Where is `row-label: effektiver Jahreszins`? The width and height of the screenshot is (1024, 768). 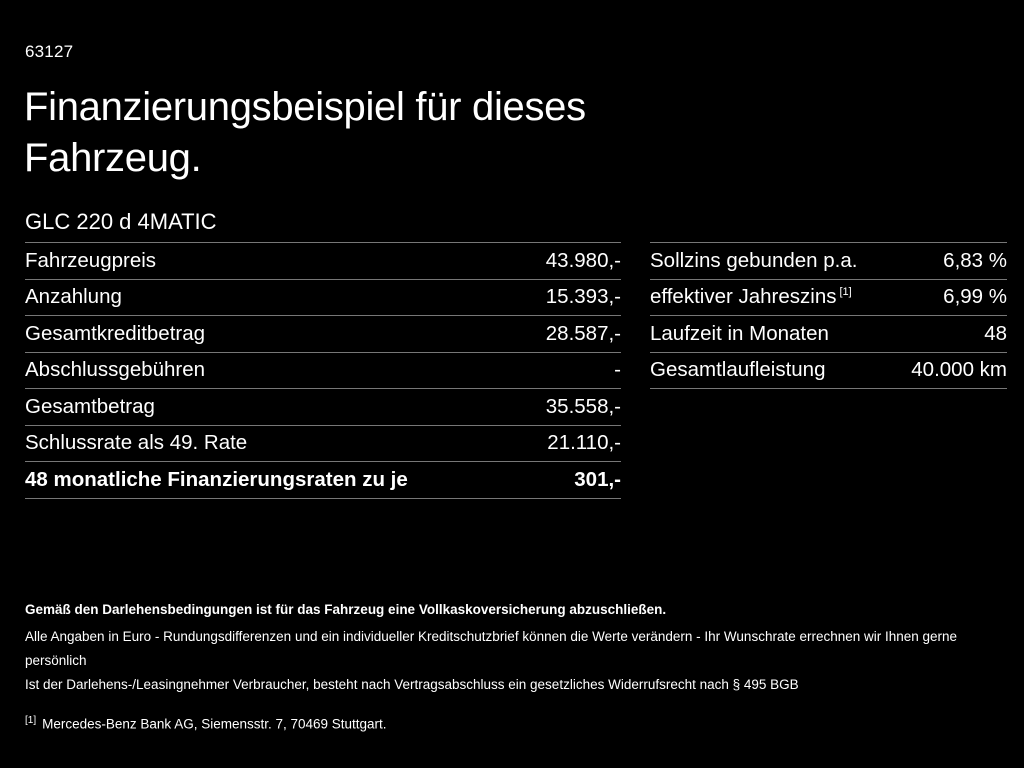
row-label: effektiver Jahreszins is located at coordinates (743, 296).